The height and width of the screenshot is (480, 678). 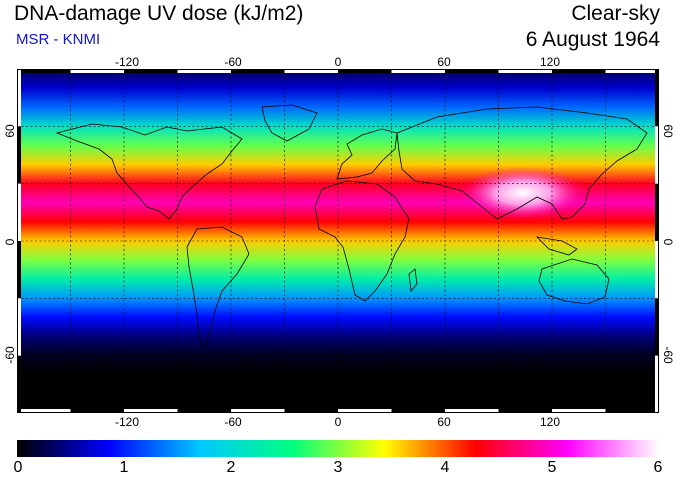 I want to click on colorbar-label: 3, so click(x=338, y=467).